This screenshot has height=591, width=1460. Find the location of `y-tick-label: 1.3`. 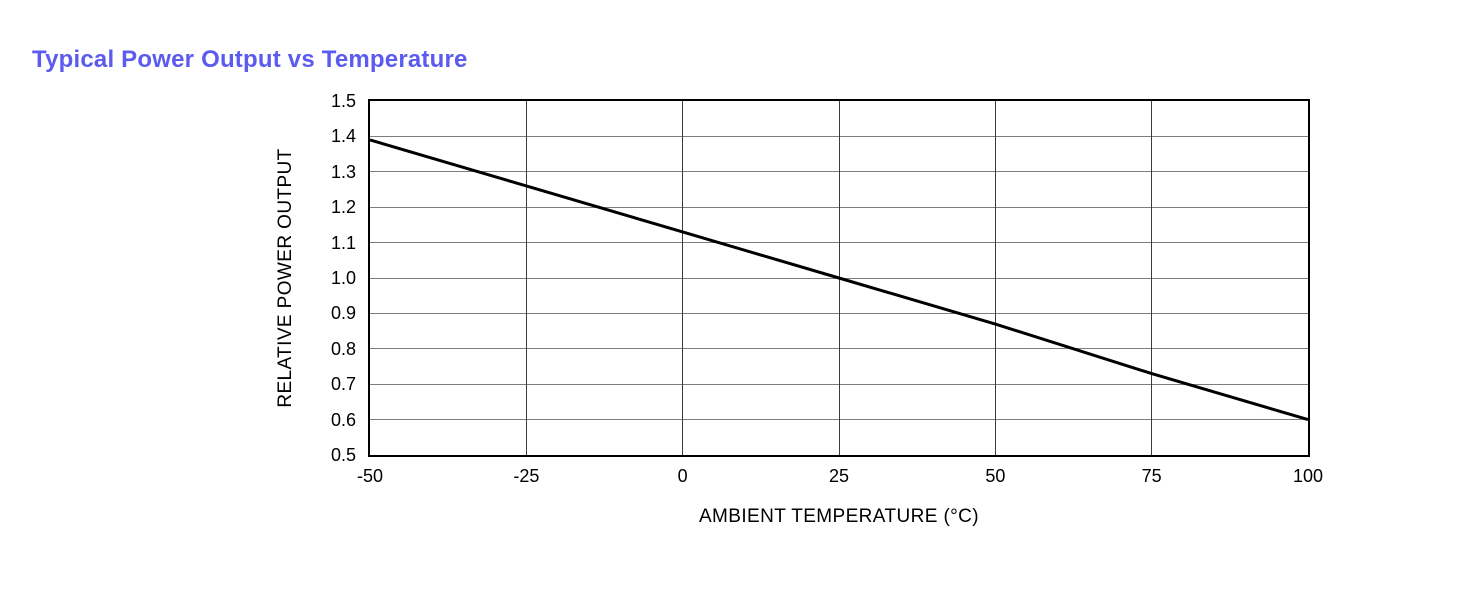

y-tick-label: 1.3 is located at coordinates (343, 171).